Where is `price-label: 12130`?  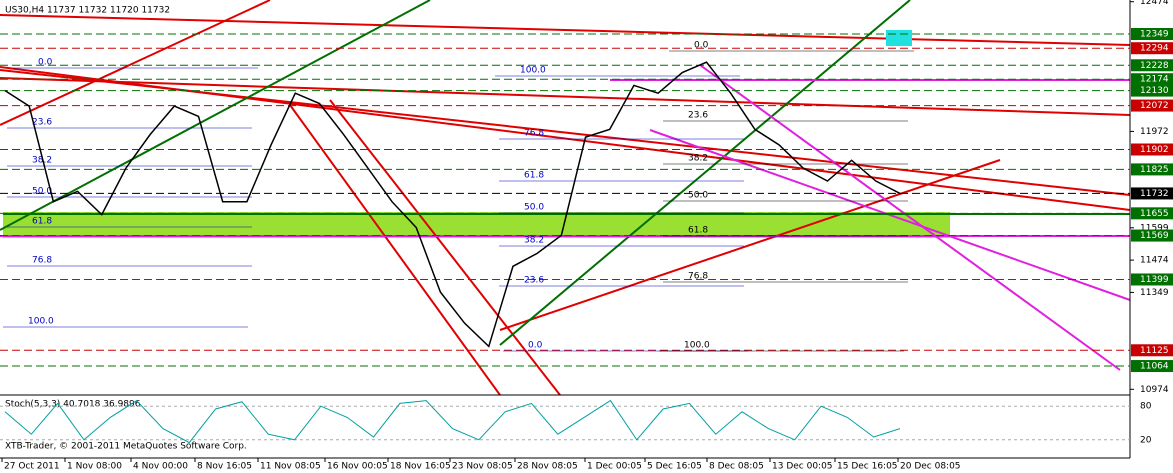 price-label: 12130 is located at coordinates (1154, 91).